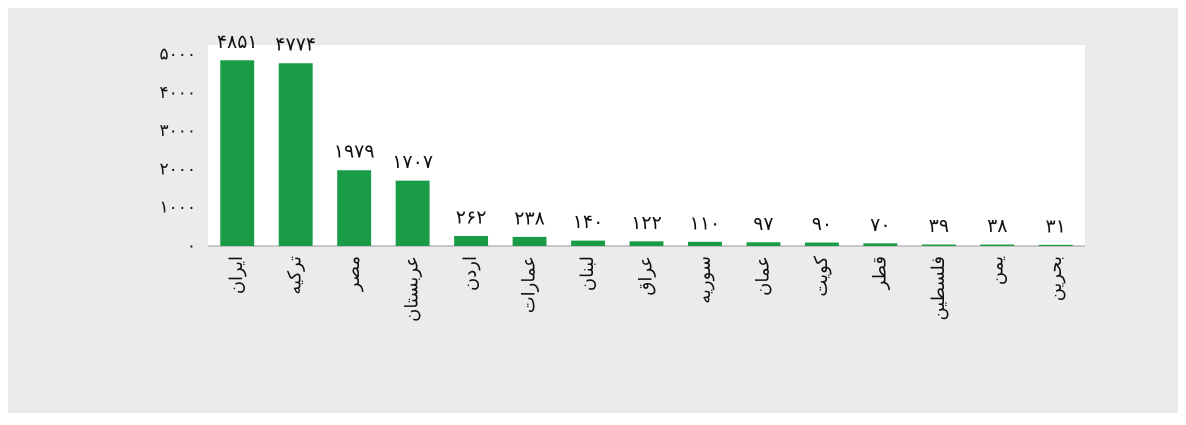  Describe the element at coordinates (704, 280) in the screenshot. I see `x-tick-label: سوریه` at that location.